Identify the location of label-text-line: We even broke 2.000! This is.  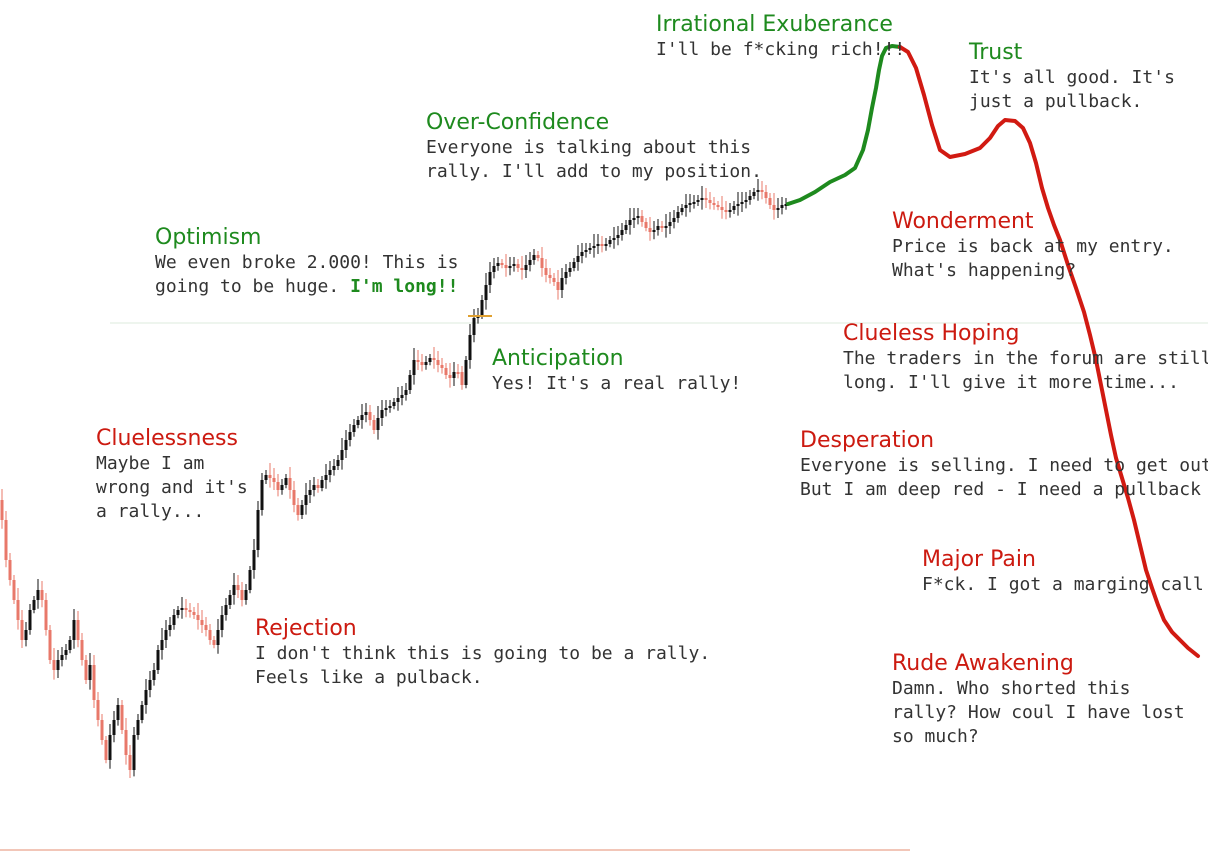
(306, 263).